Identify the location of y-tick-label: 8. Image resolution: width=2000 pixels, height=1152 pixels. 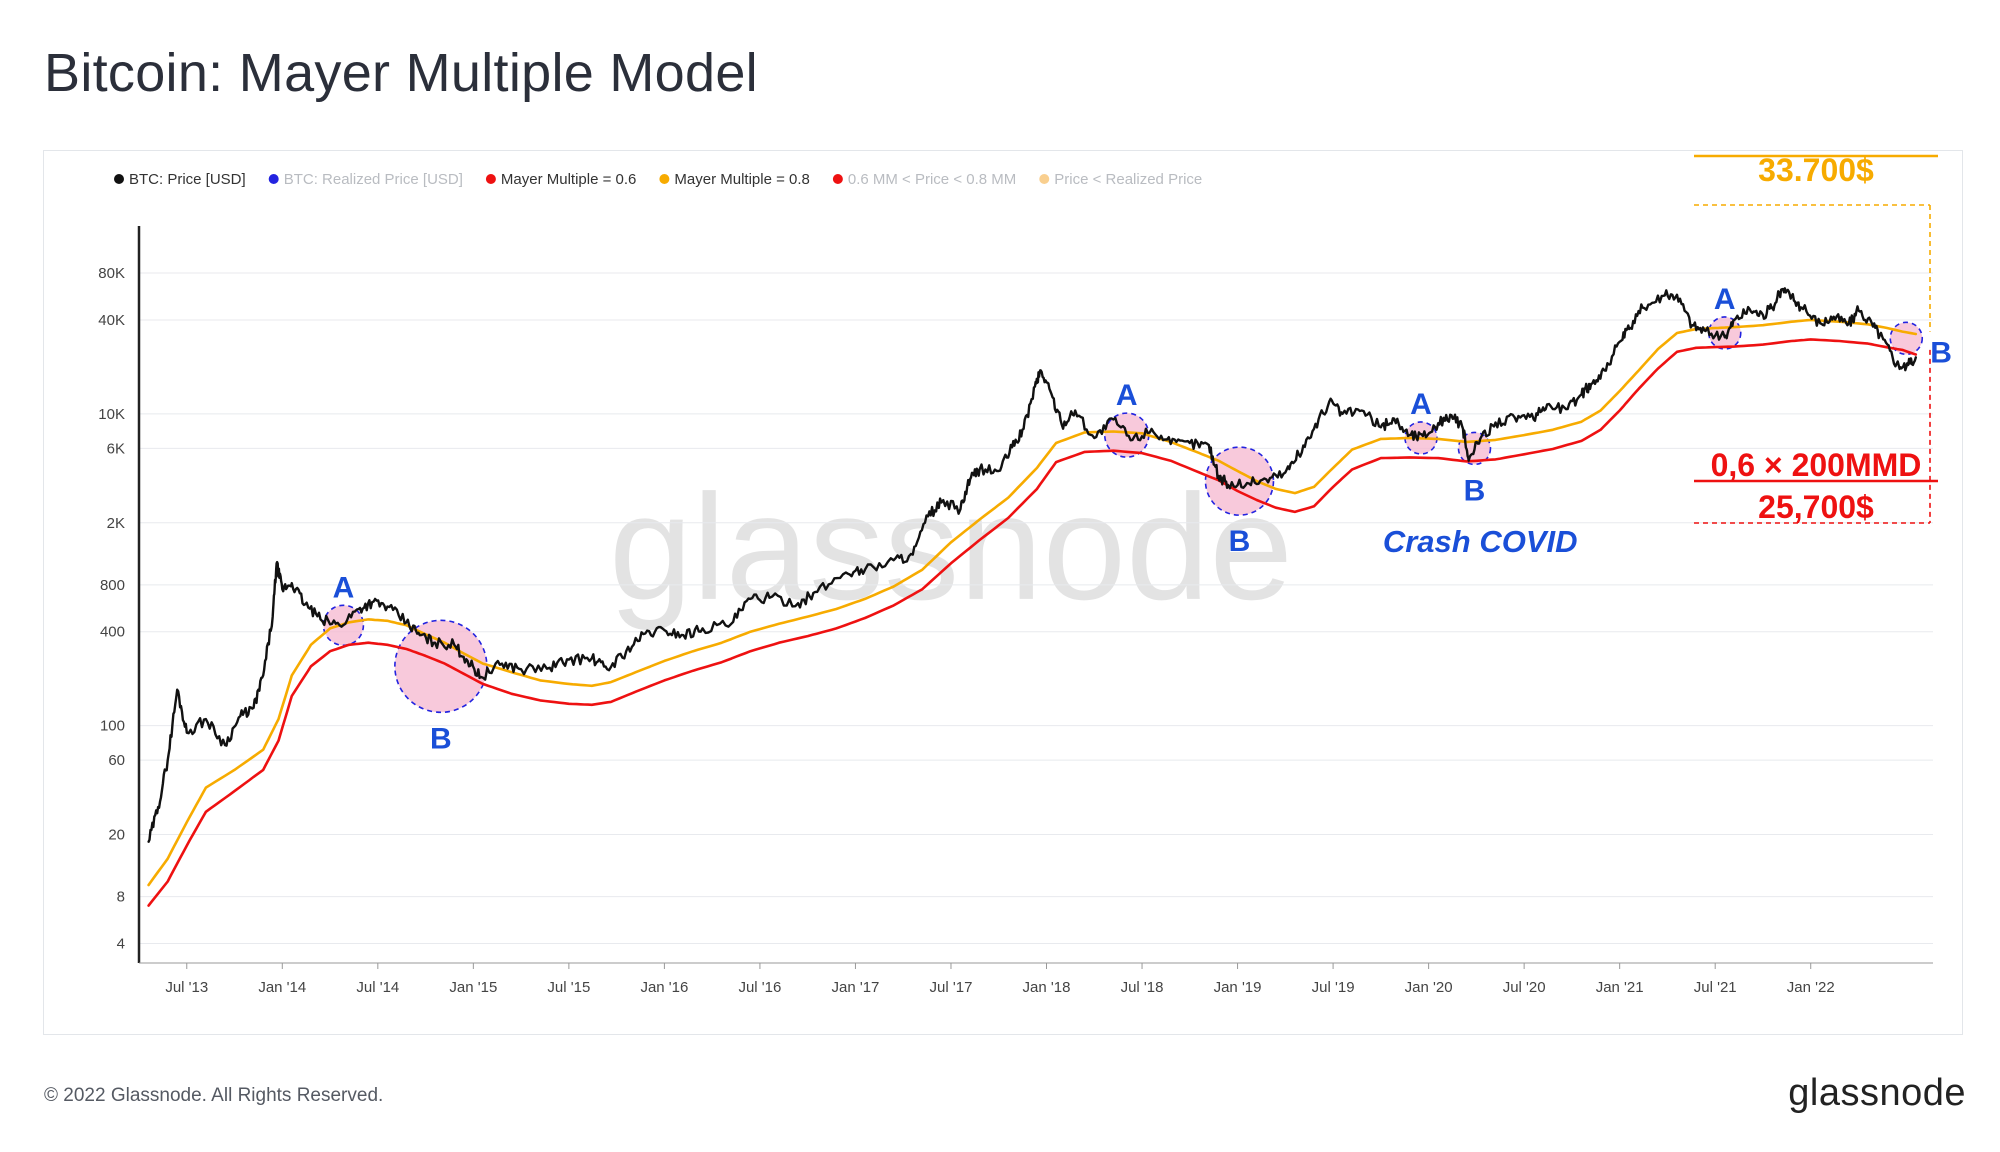
(121, 897).